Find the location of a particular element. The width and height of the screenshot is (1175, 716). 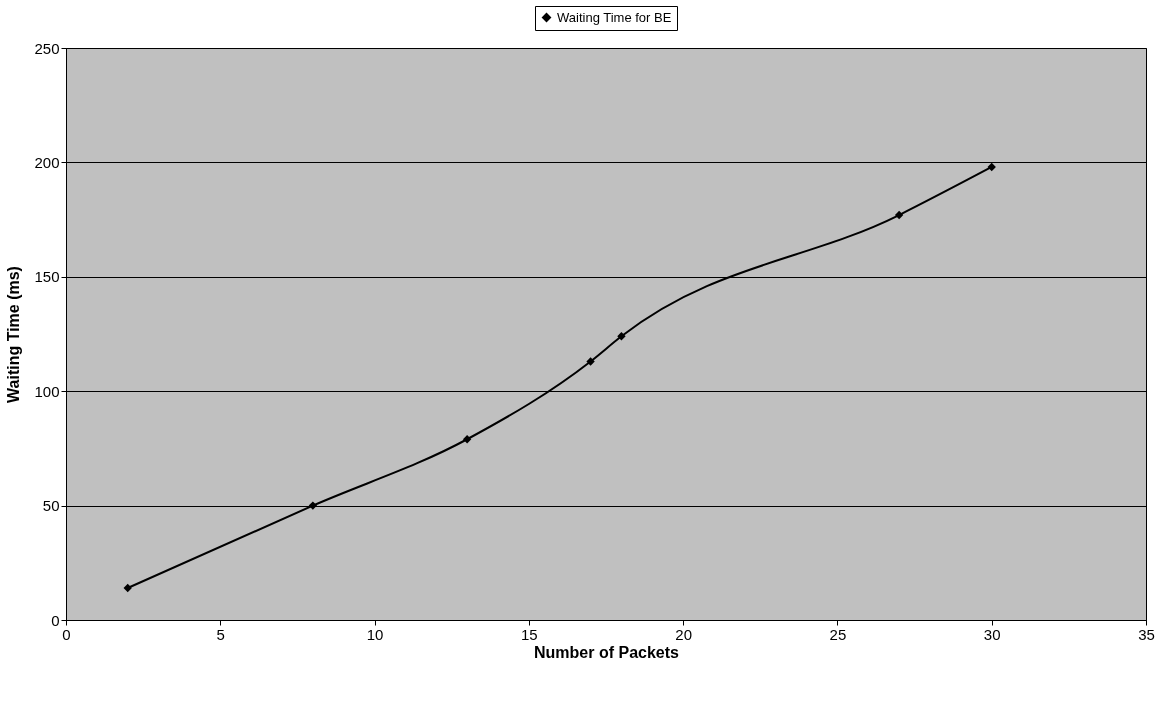

y-tick-label: 100 is located at coordinates (47, 391).